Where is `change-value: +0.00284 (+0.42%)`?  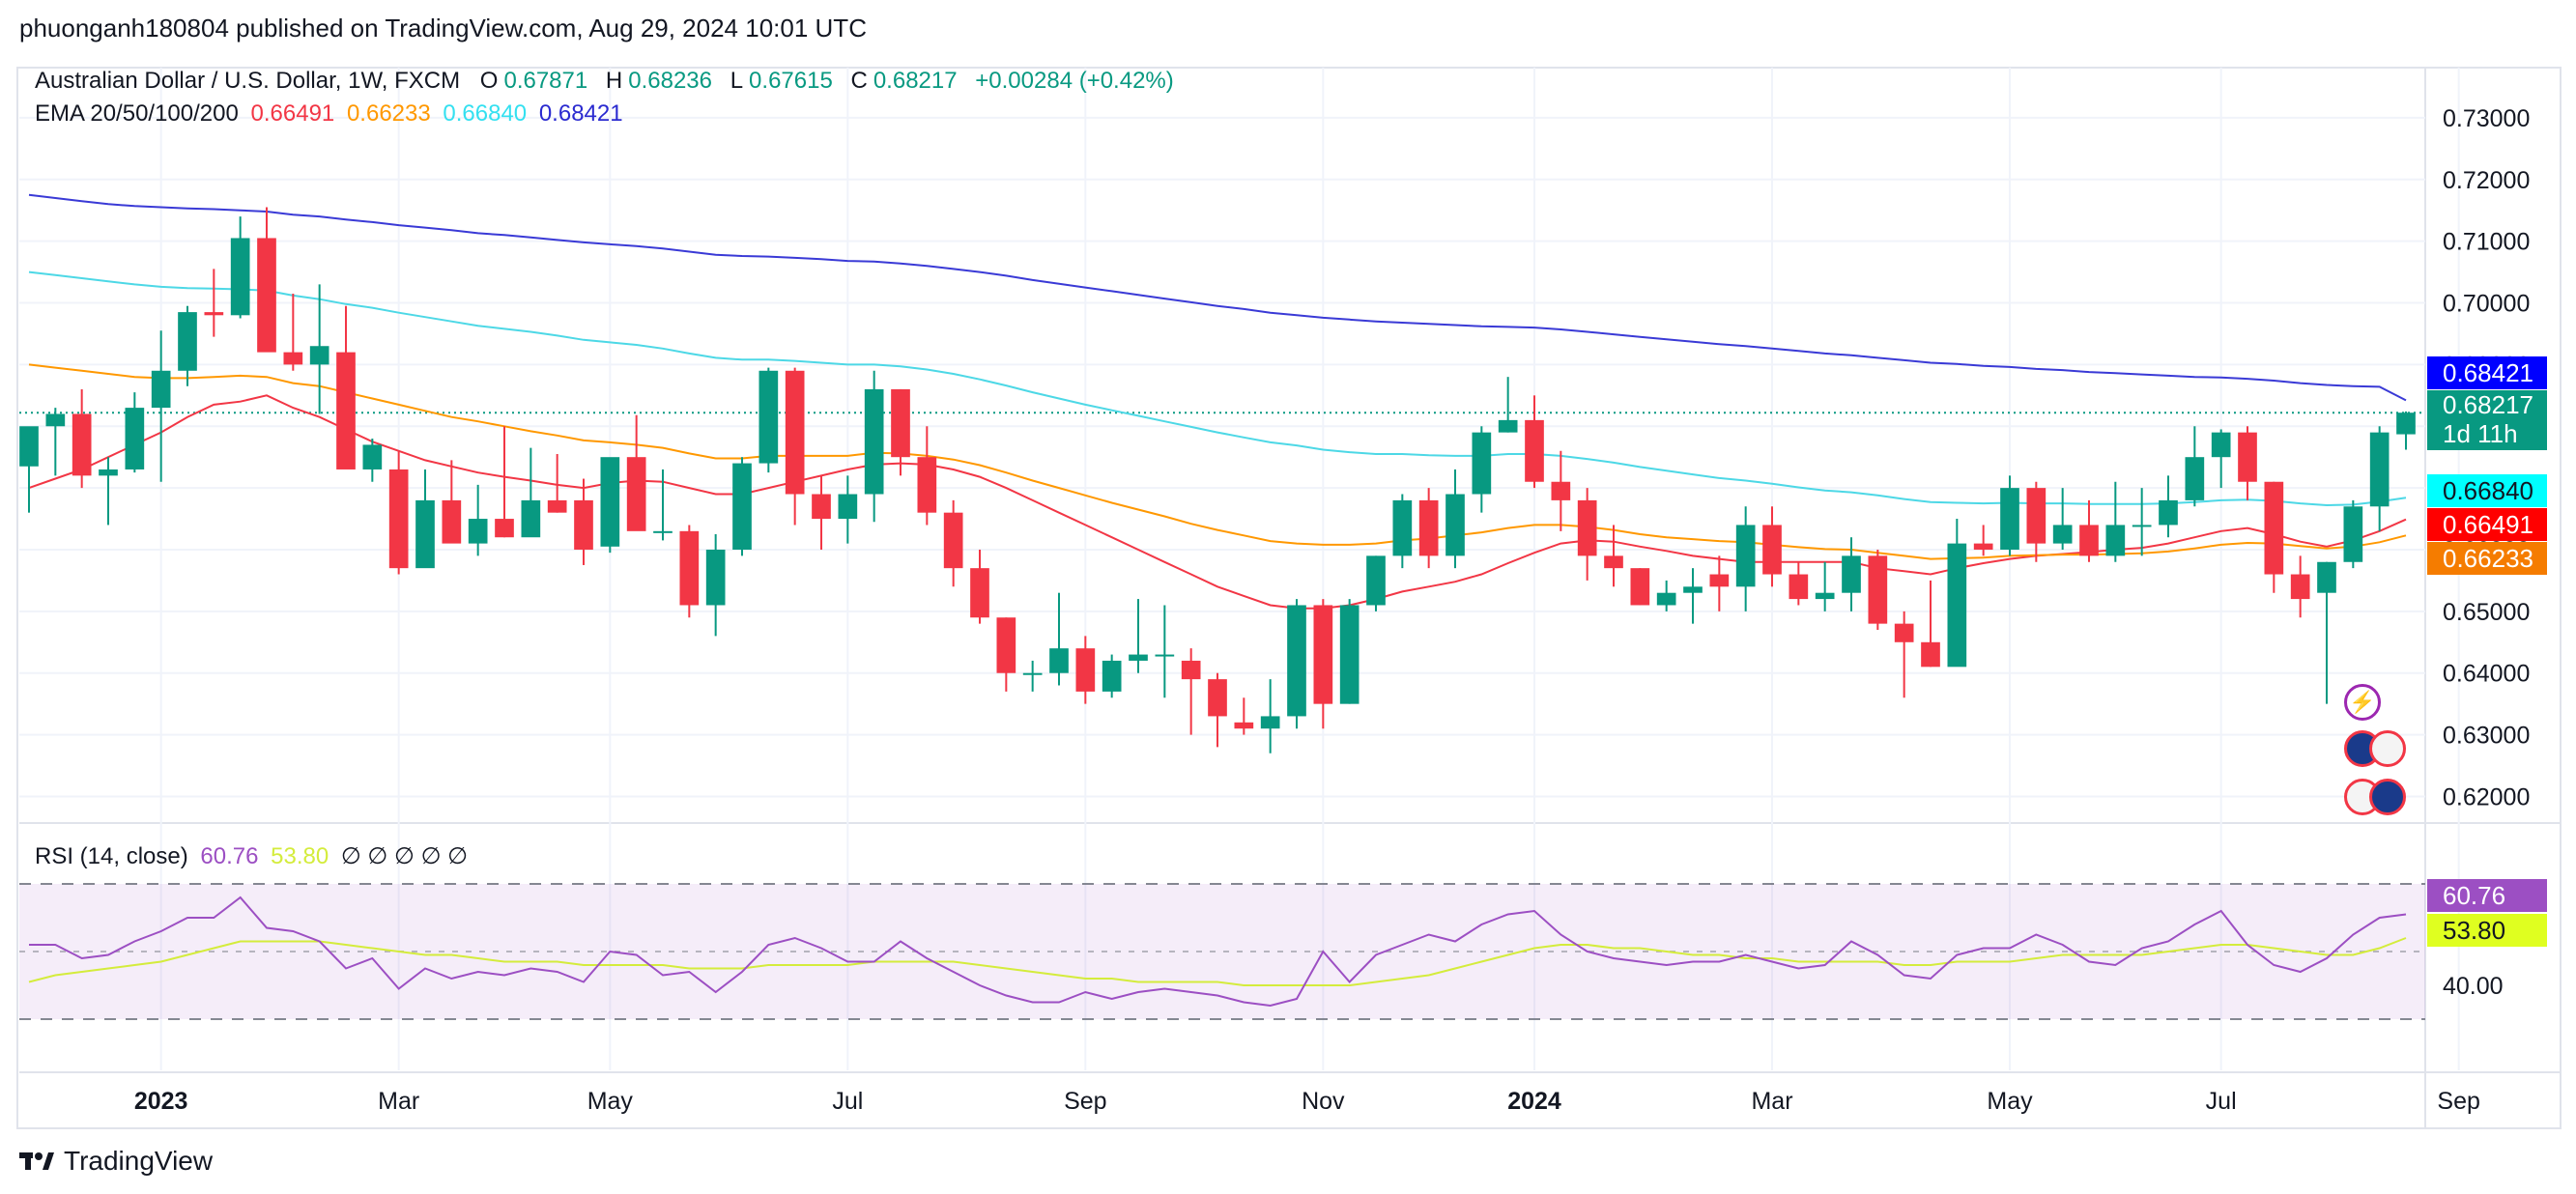
change-value: +0.00284 (+0.42%) is located at coordinates (1074, 81).